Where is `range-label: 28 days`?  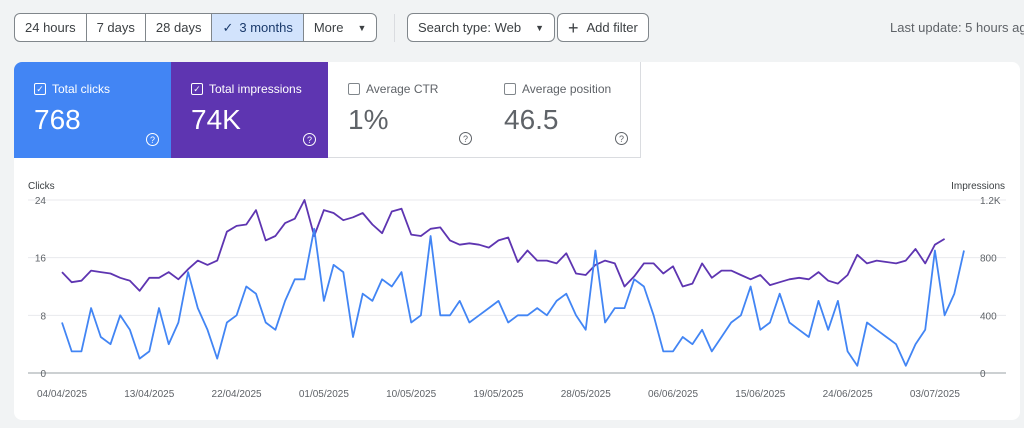 range-label: 28 days is located at coordinates (178, 27).